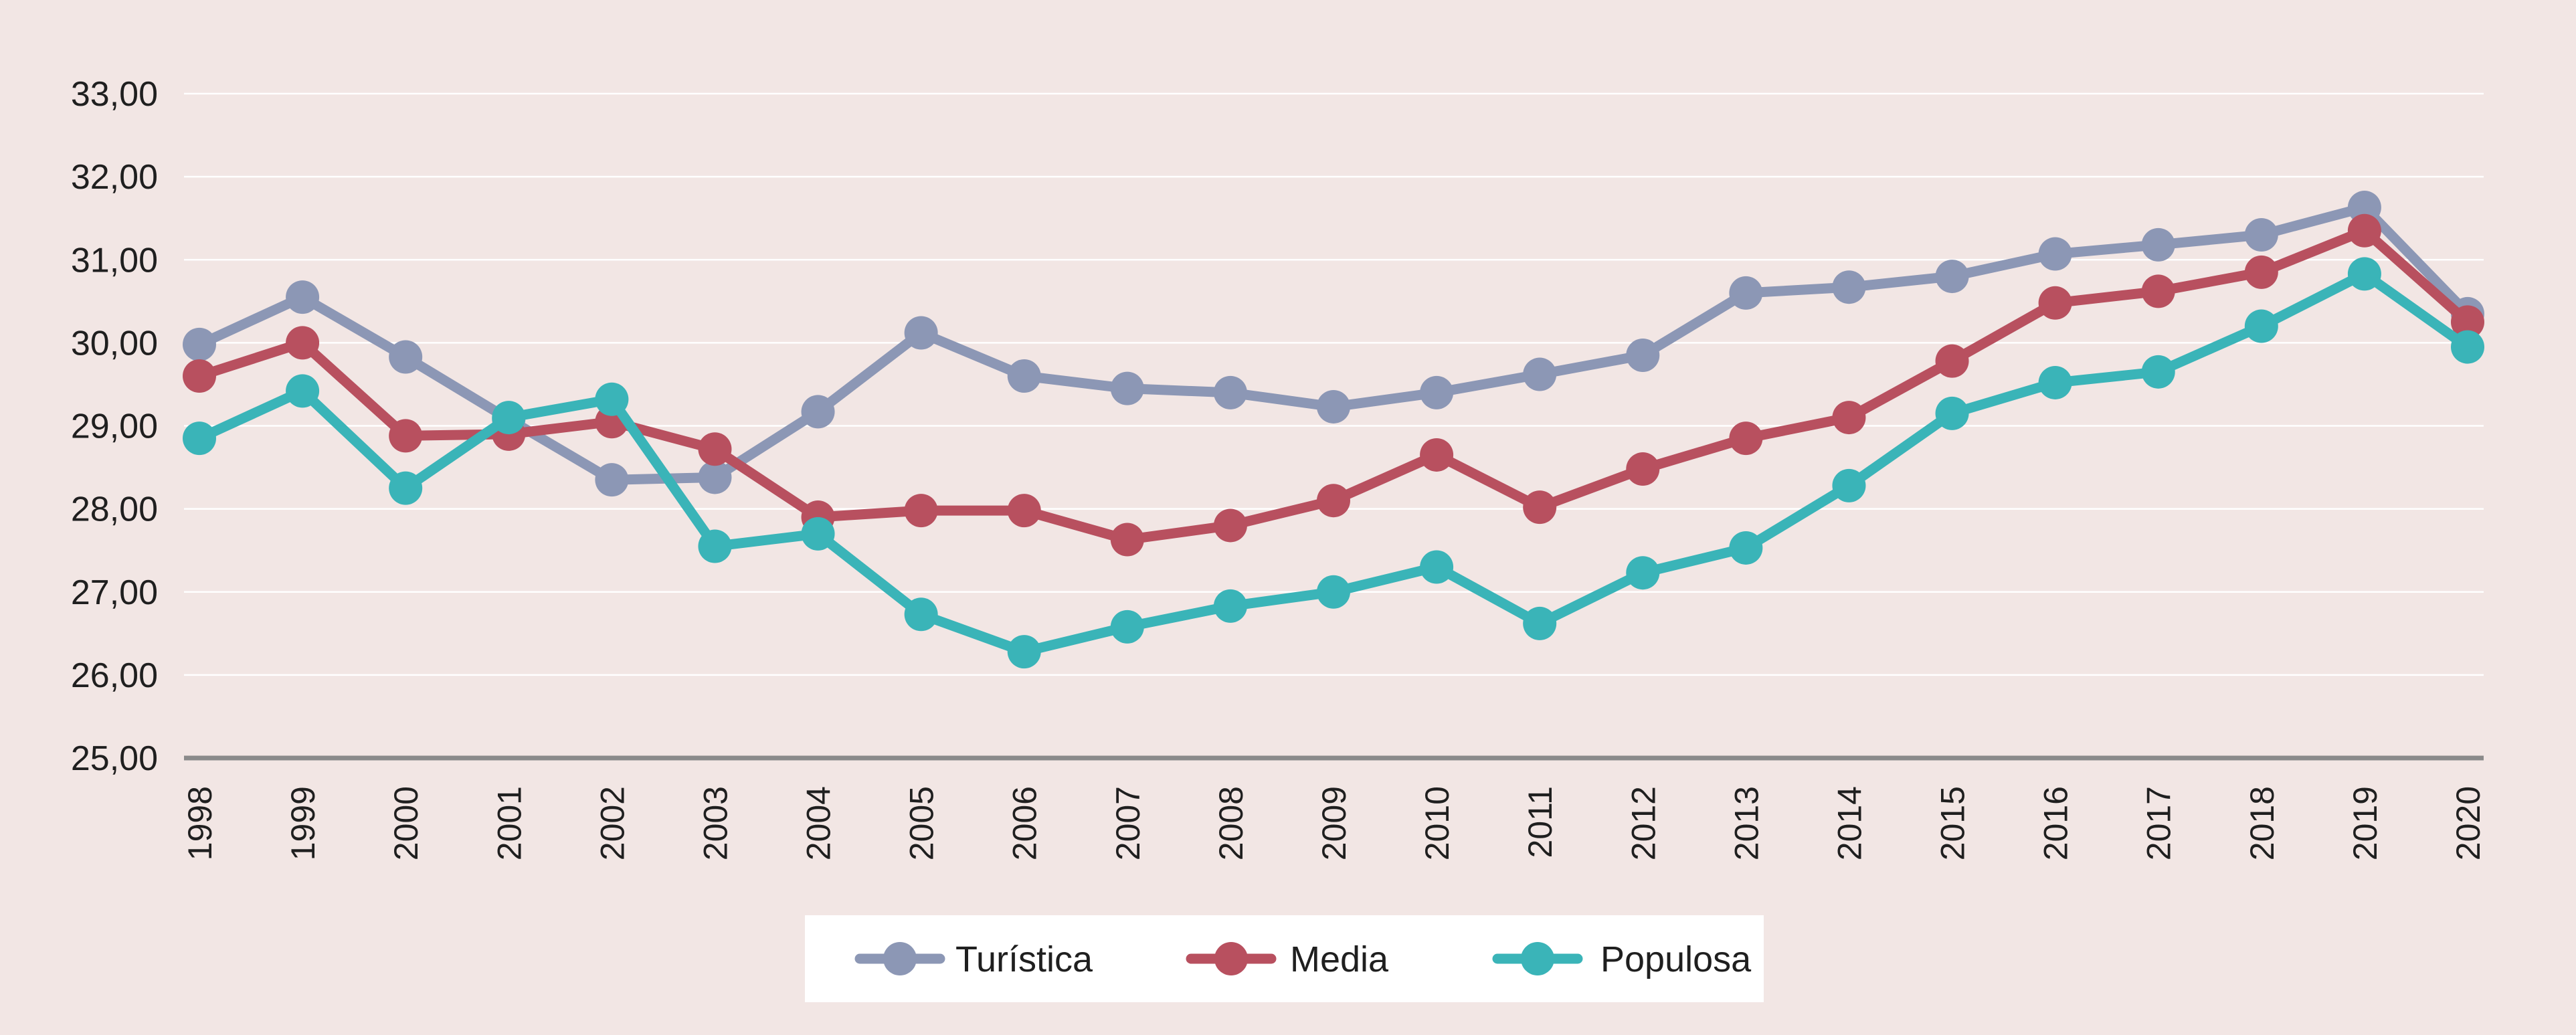 This screenshot has width=2576, height=1035. What do you see at coordinates (1287, 959) in the screenshot?
I see `legend-item-media: Media` at bounding box center [1287, 959].